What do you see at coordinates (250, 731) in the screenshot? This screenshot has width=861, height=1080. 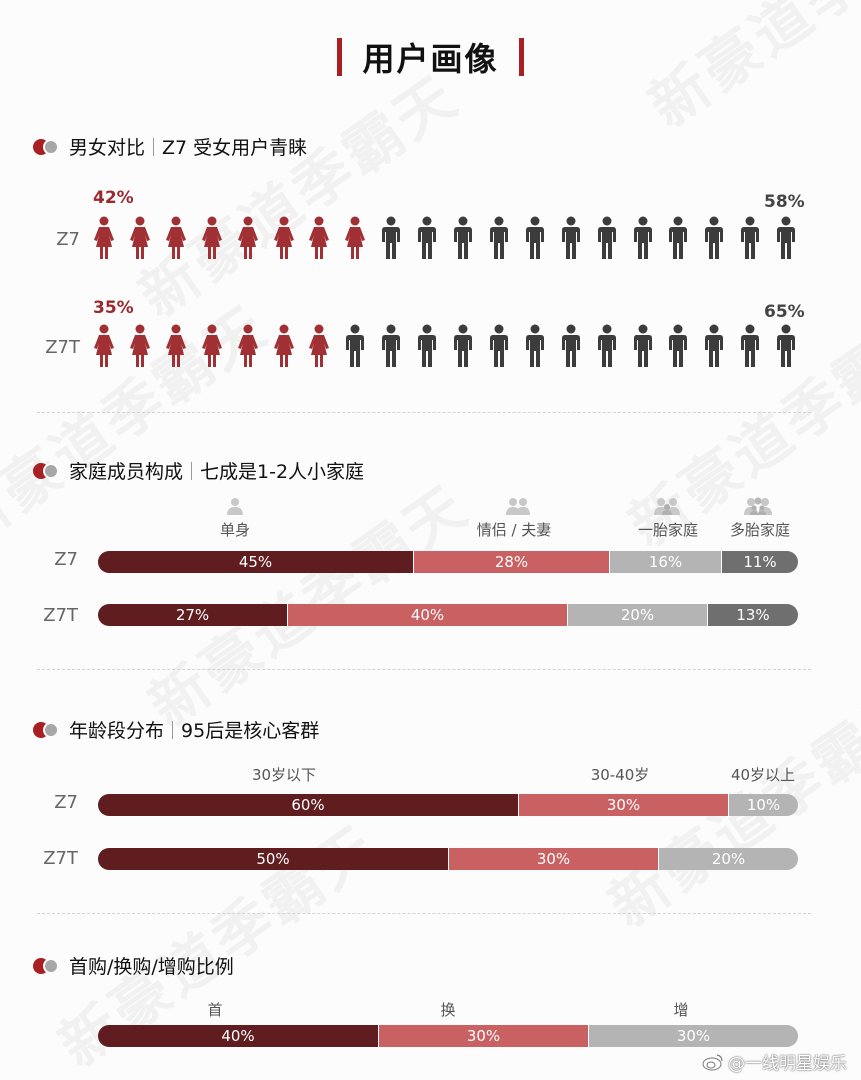 I see `section-subtitle: 95后是核心客群` at bounding box center [250, 731].